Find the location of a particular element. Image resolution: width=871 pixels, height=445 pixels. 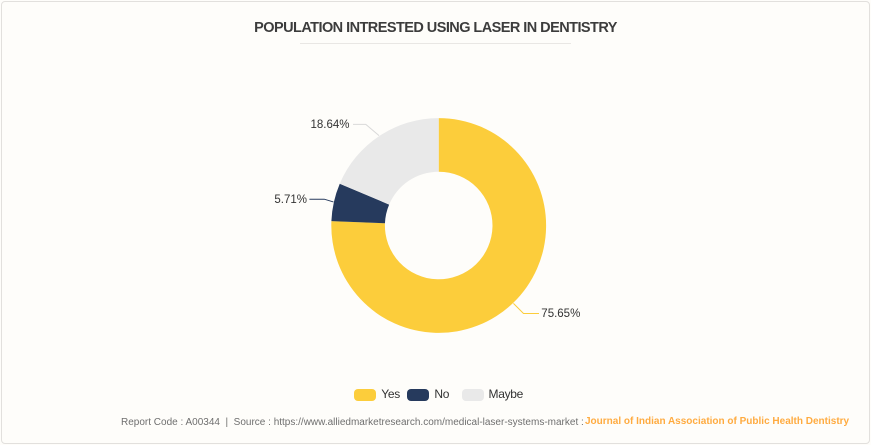

svg-text: 75.65% is located at coordinates (560, 314).